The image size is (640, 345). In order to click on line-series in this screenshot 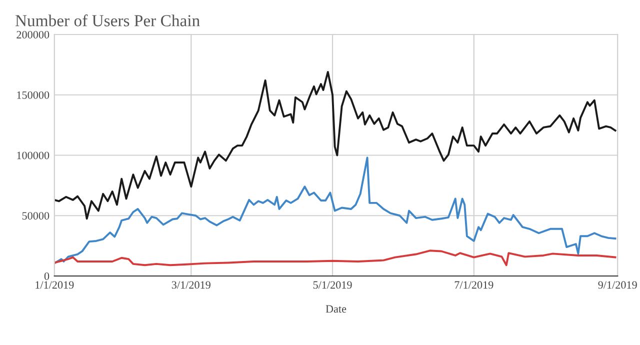, I will do `click(335, 258)`.